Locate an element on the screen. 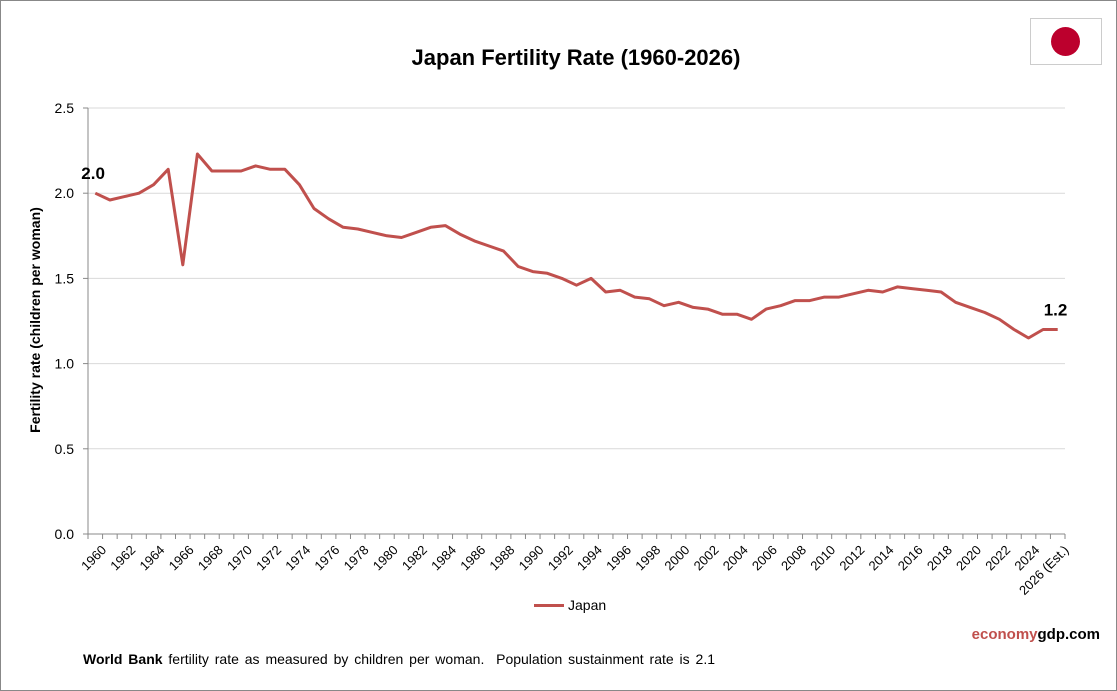  legend: Japan is located at coordinates (570, 605).